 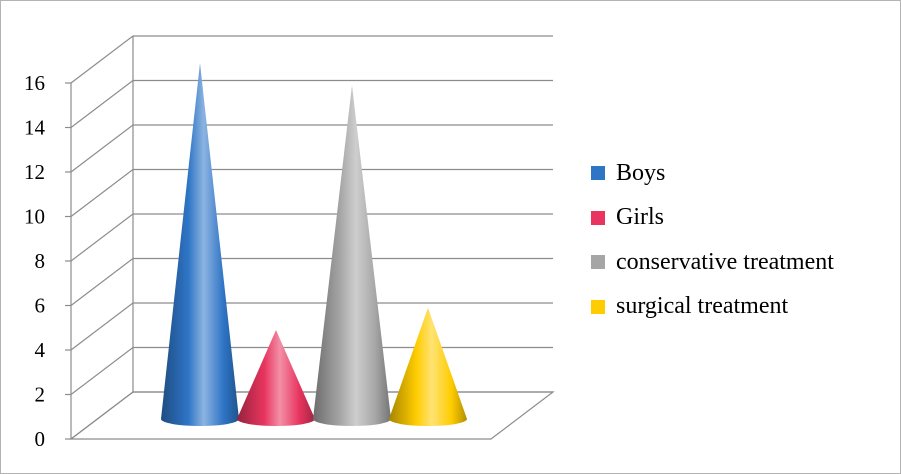 I want to click on legend-item: surgical treatment, so click(x=712, y=307).